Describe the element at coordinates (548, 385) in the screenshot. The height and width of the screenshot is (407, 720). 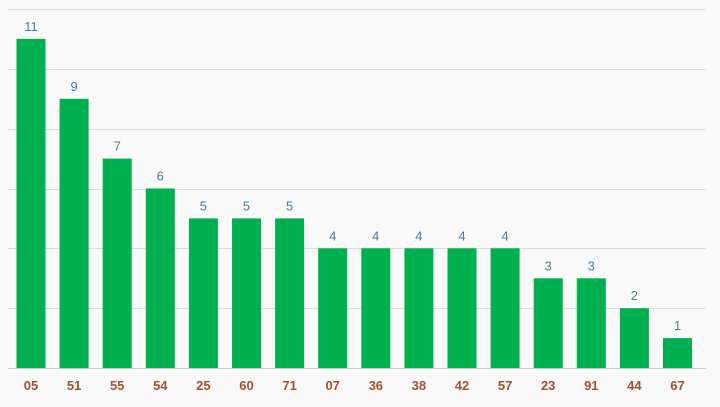
I see `category-label-23: 23` at that location.